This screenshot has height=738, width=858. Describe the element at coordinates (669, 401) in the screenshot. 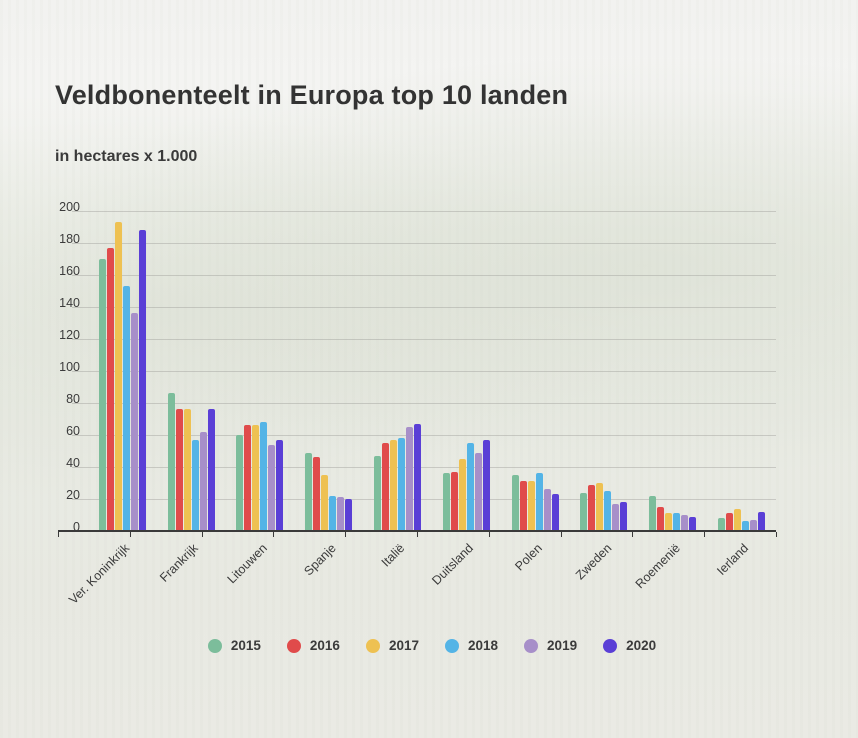

I see `bar-group: Roemenië` at that location.